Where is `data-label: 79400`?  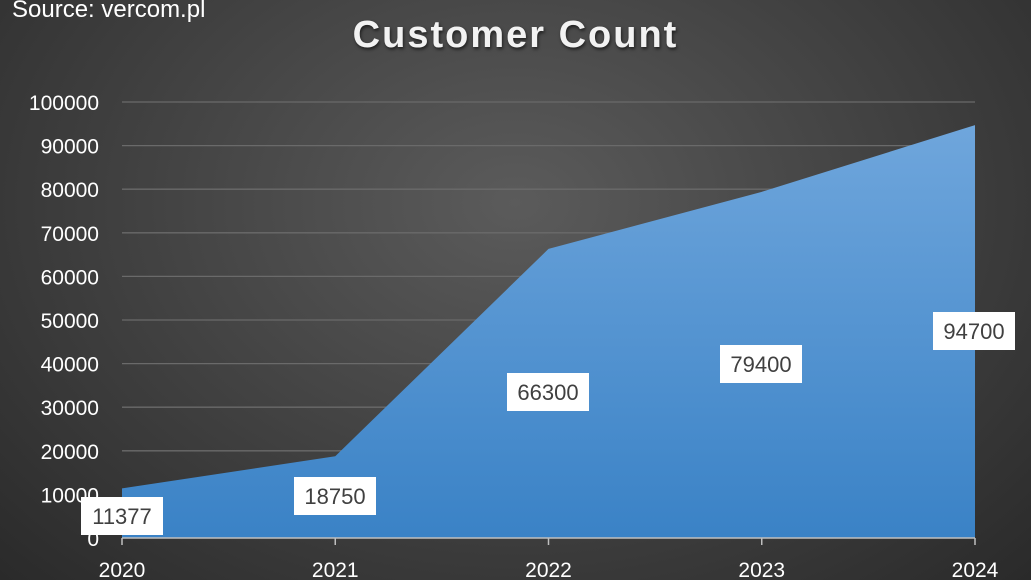 data-label: 79400 is located at coordinates (760, 364).